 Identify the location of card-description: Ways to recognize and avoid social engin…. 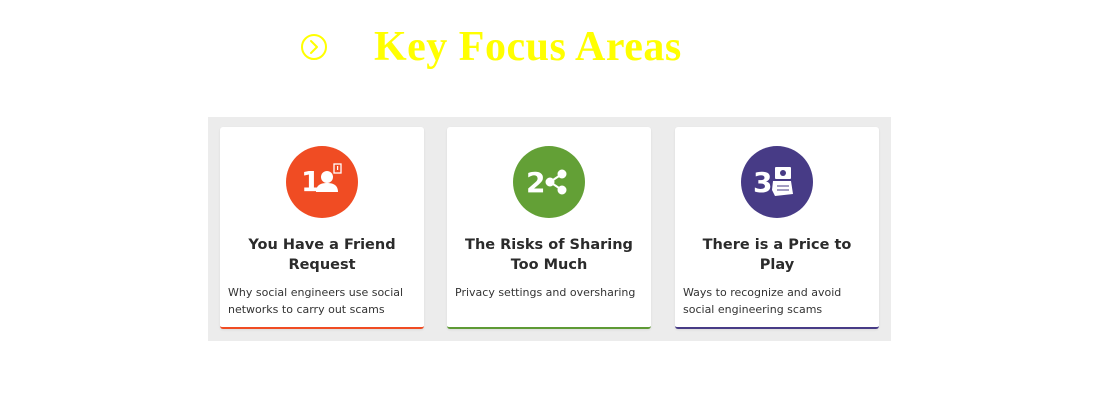
(762, 301).